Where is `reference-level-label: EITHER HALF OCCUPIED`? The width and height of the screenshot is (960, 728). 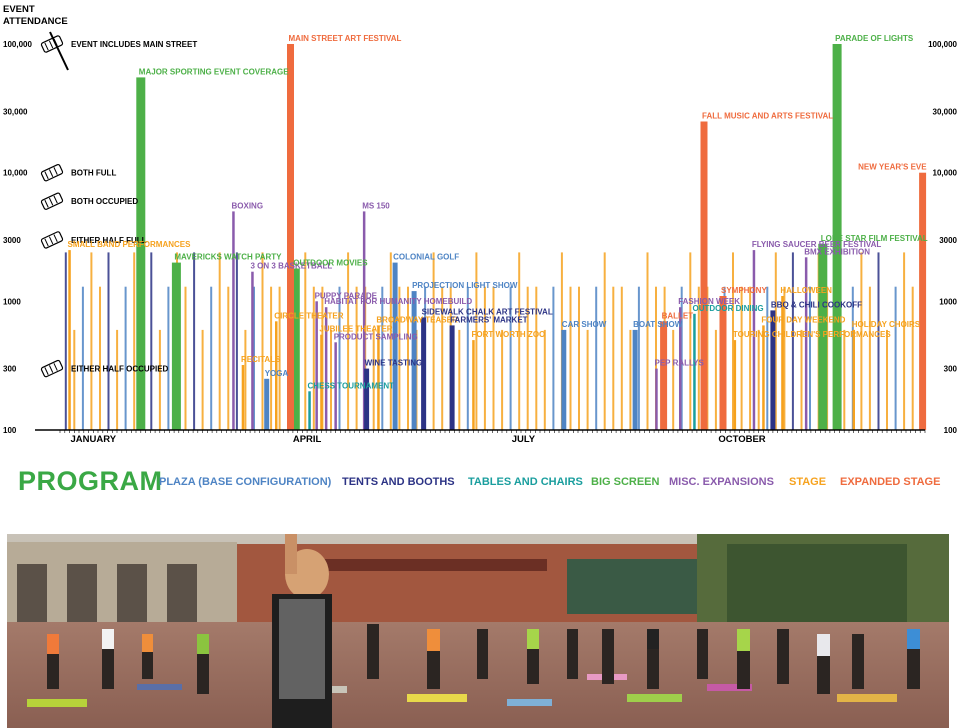
reference-level-label: EITHER HALF OCCUPIED is located at coordinates (120, 369).